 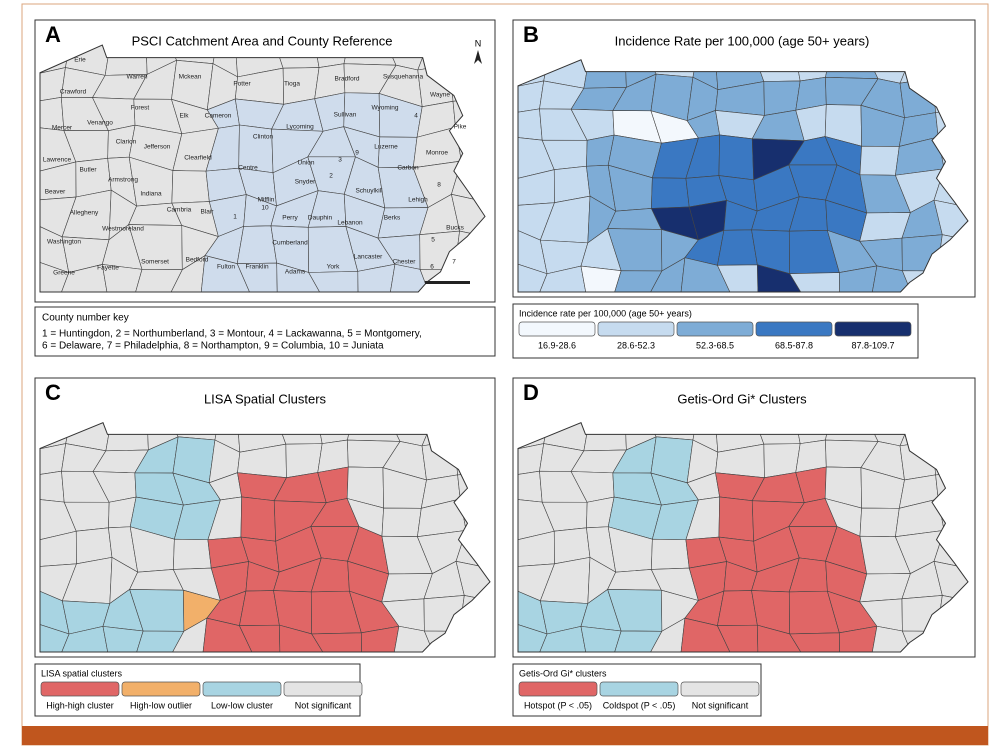 What do you see at coordinates (408, 168) in the screenshot?
I see `county-label: Carbon` at bounding box center [408, 168].